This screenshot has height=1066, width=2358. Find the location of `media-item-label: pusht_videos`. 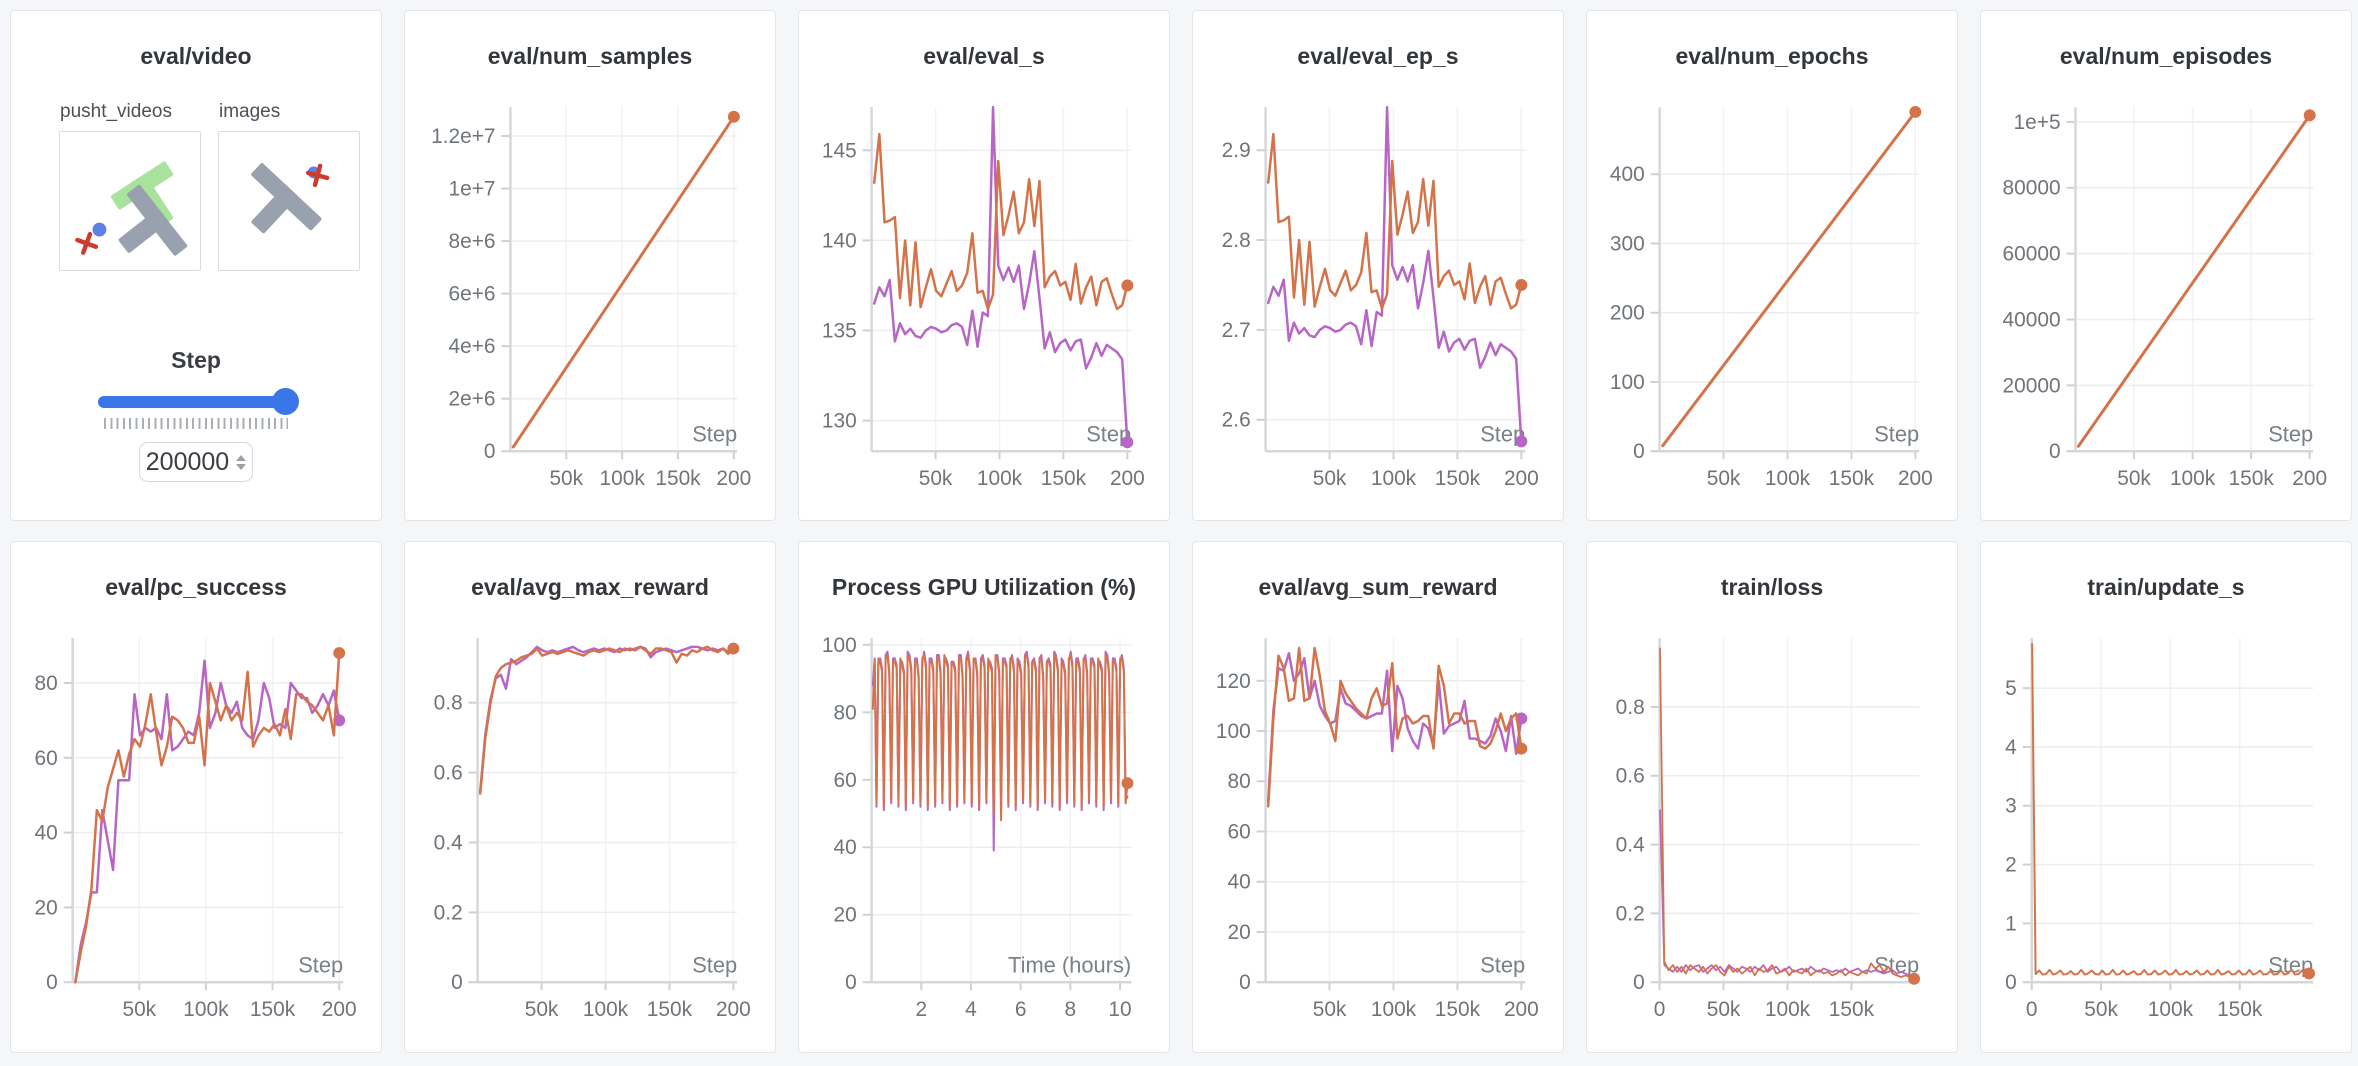

media-item-label: pusht_videos is located at coordinates (116, 111).